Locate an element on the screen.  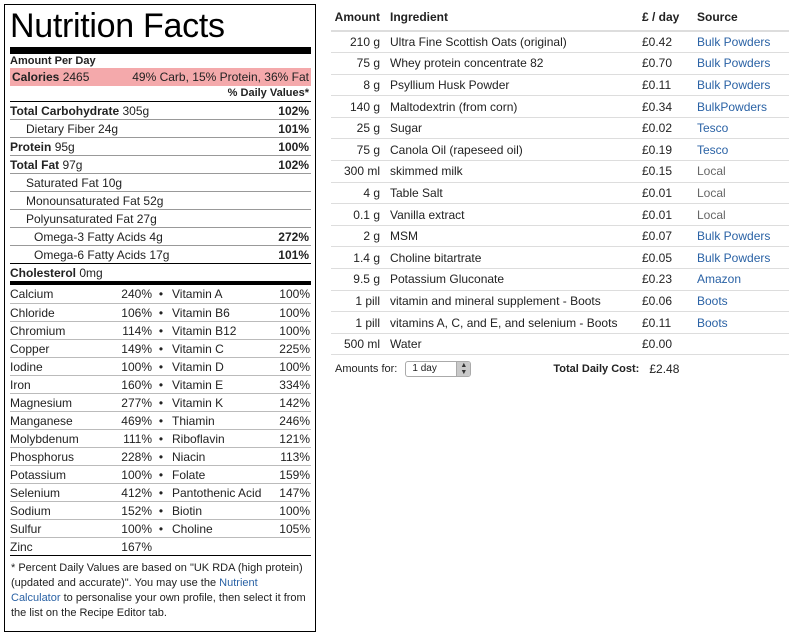
source-cell: Amazon is located at coordinates (742, 279).